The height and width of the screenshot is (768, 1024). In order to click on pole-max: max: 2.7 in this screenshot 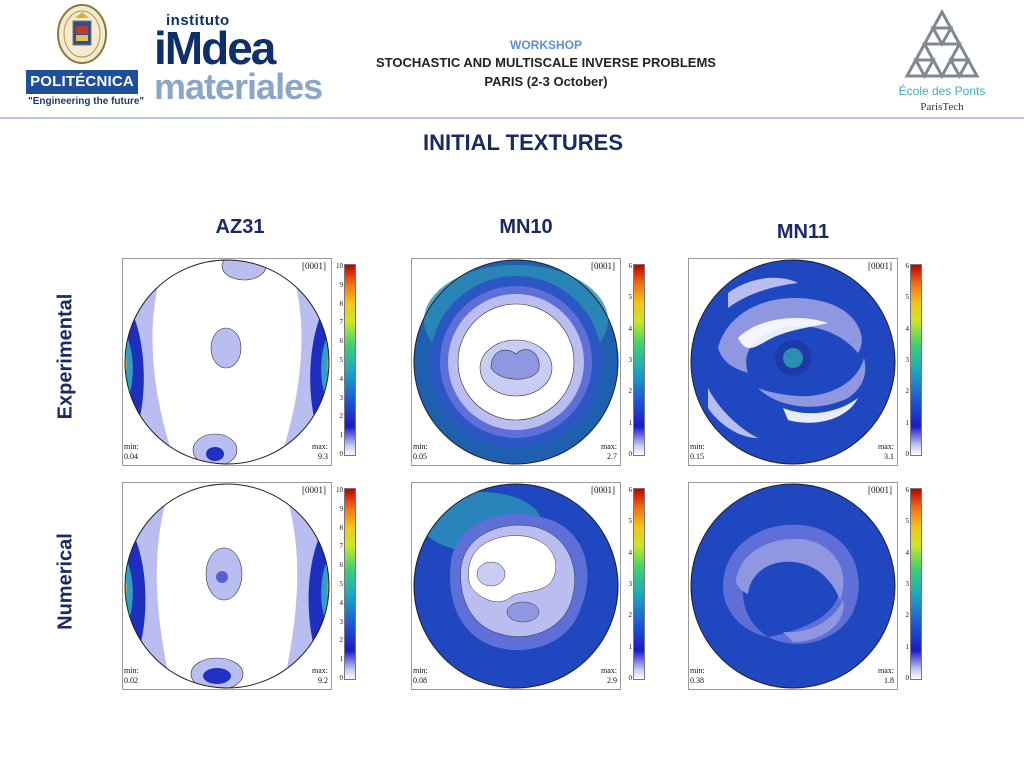, I will do `click(609, 452)`.